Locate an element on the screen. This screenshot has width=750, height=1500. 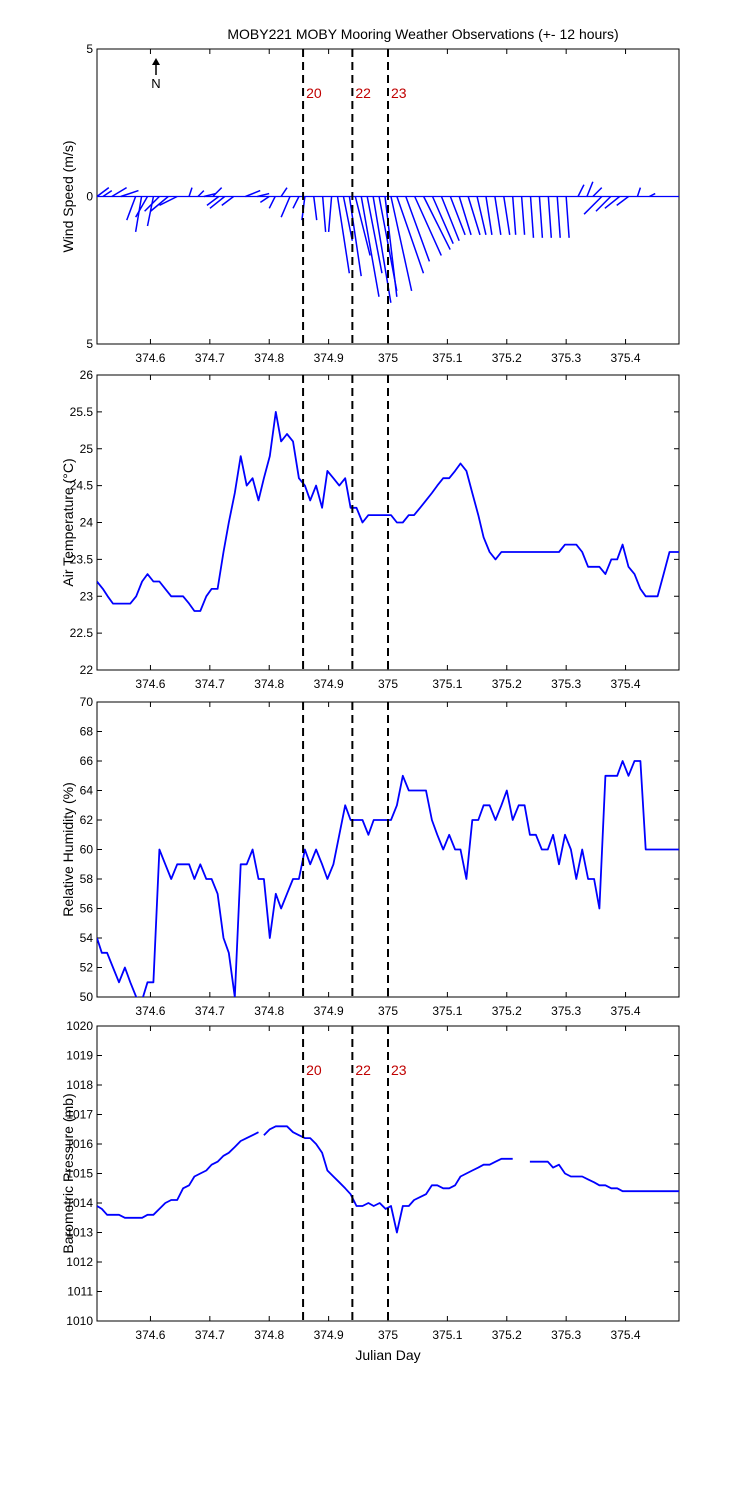
y-tick-label: 1017 is located at coordinates (79, 1115).